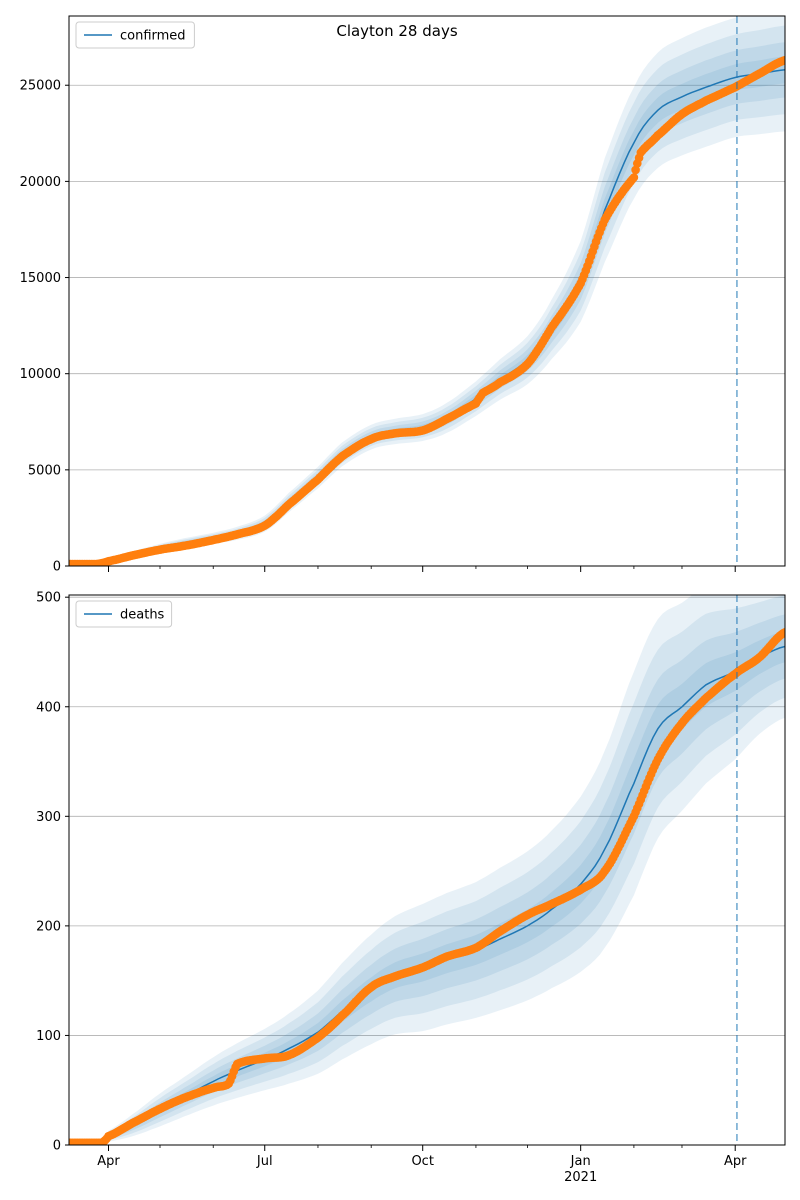 This screenshot has height=1200, width=800. What do you see at coordinates (580, 1177) in the screenshot?
I see `x-tick-sublabel-3: 2021` at bounding box center [580, 1177].